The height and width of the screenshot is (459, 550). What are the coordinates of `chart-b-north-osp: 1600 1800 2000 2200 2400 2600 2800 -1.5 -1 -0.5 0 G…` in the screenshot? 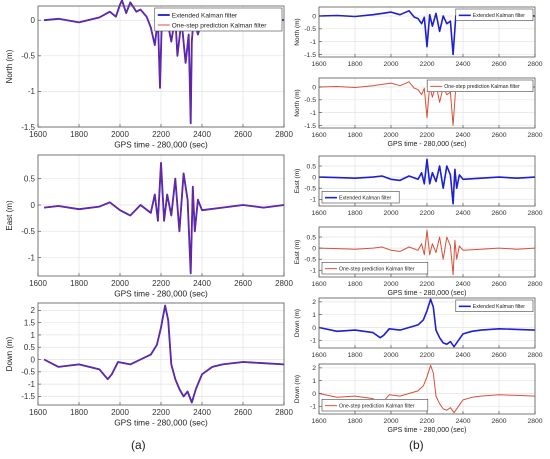 It's located at (418, 112).